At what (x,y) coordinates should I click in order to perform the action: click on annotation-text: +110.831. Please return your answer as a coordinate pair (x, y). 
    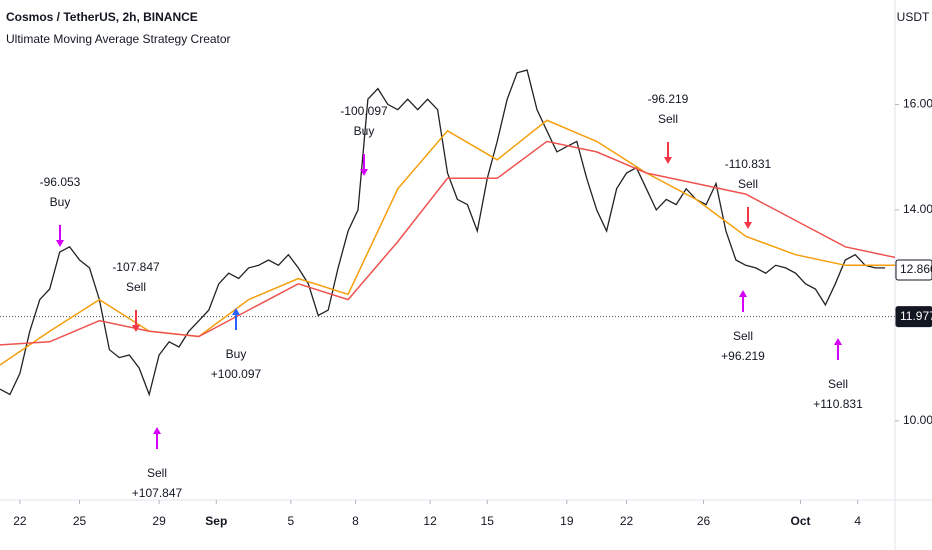
    Looking at the image, I should click on (838, 404).